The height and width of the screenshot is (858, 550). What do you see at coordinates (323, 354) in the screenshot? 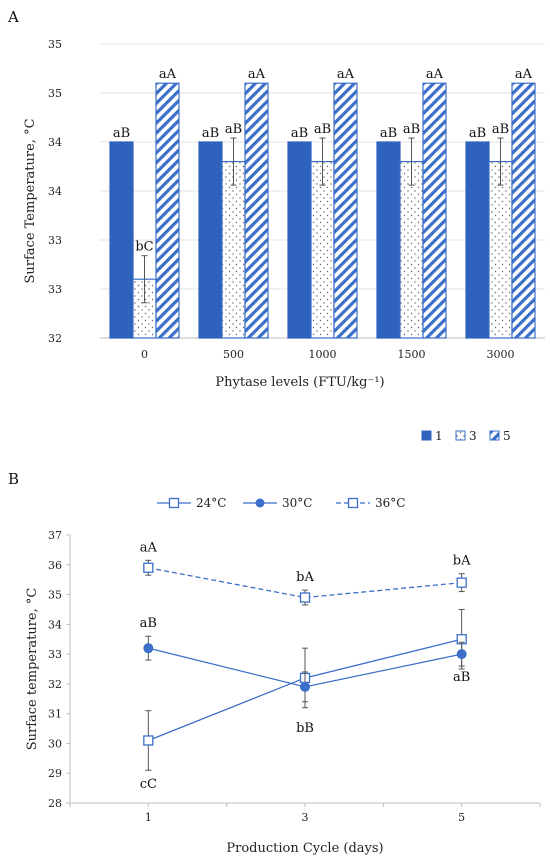
I see `x-tick-label-a: 1000` at bounding box center [323, 354].